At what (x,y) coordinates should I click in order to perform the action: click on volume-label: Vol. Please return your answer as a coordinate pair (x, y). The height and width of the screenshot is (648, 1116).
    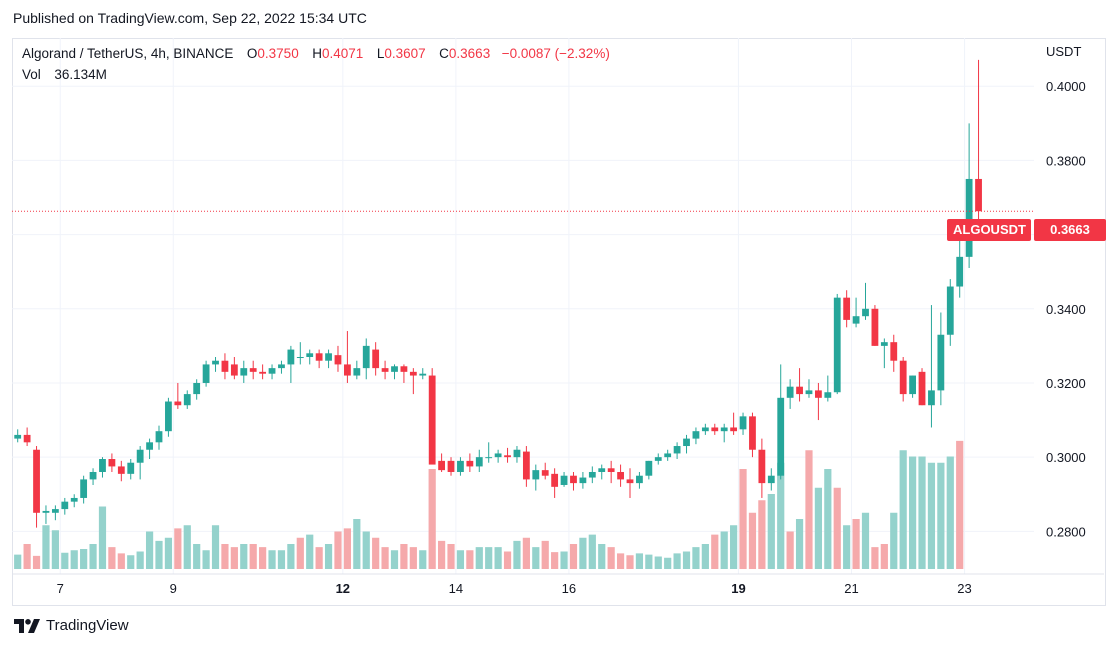
    Looking at the image, I should click on (31, 74).